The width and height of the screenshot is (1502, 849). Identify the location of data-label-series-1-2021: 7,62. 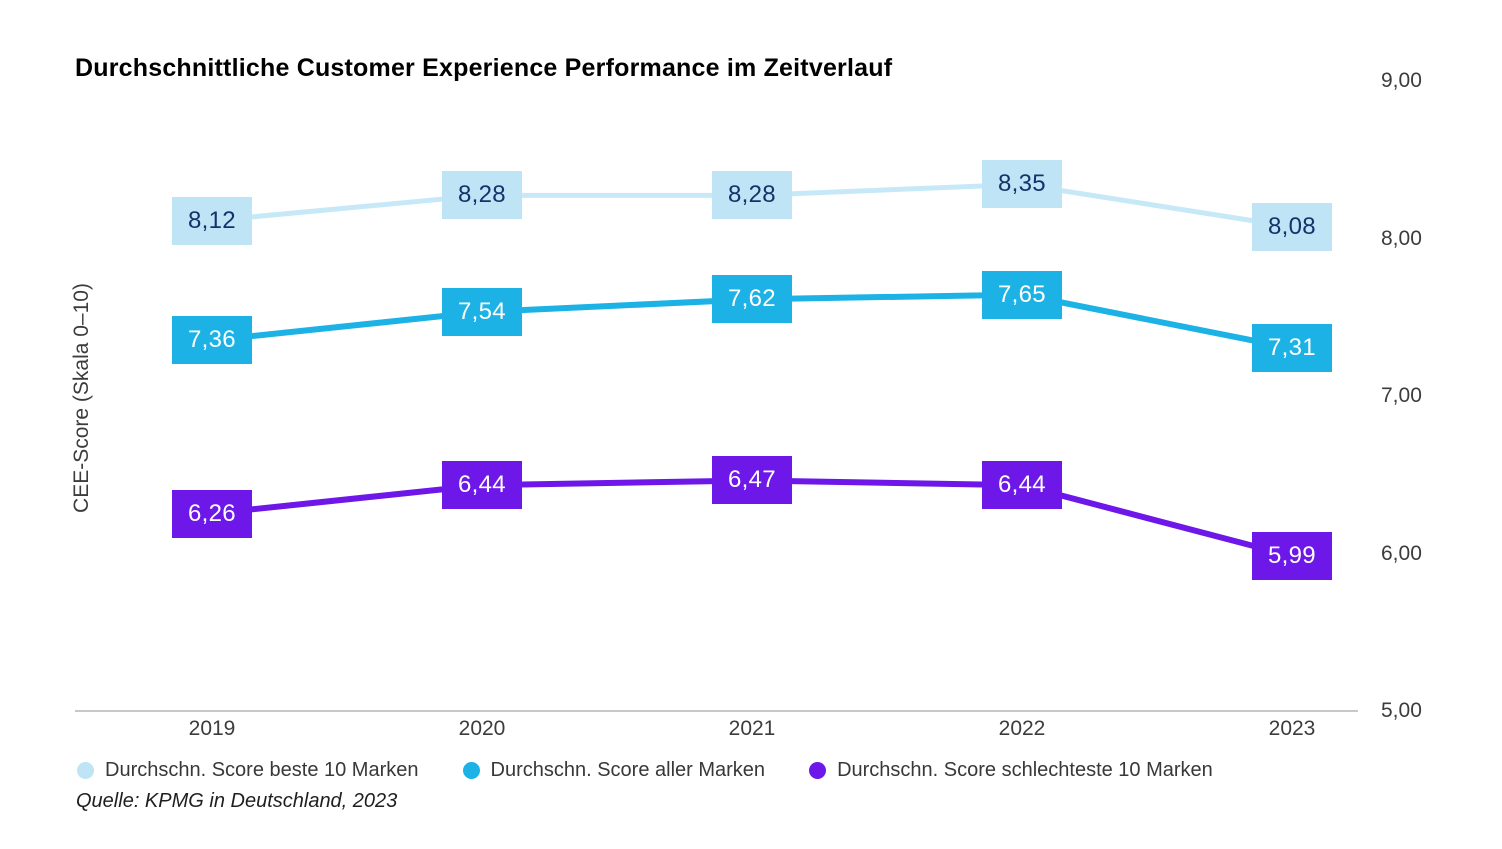
(752, 299).